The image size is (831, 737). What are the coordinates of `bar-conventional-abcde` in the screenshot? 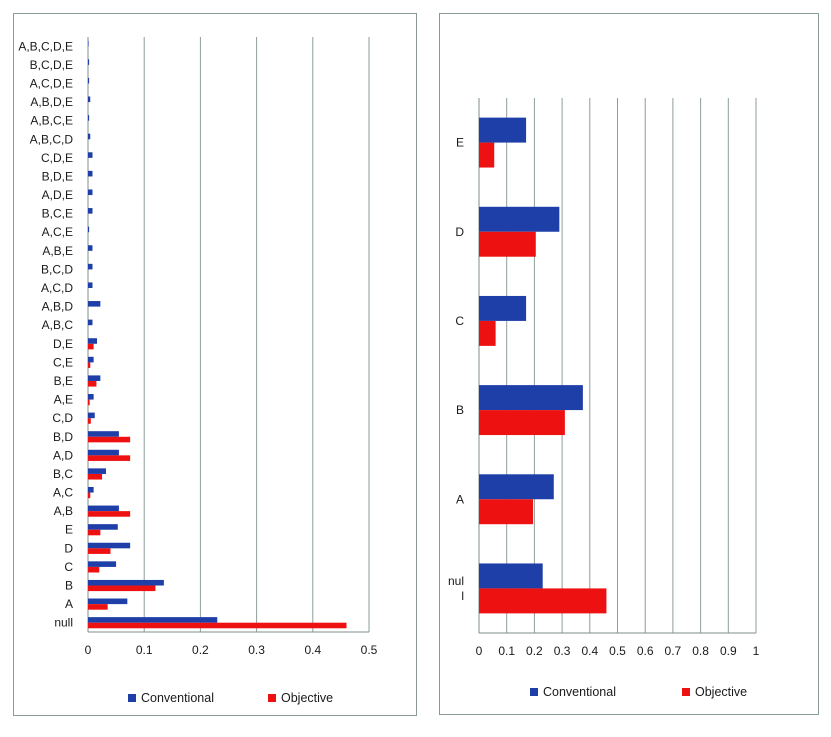 It's located at (88, 43).